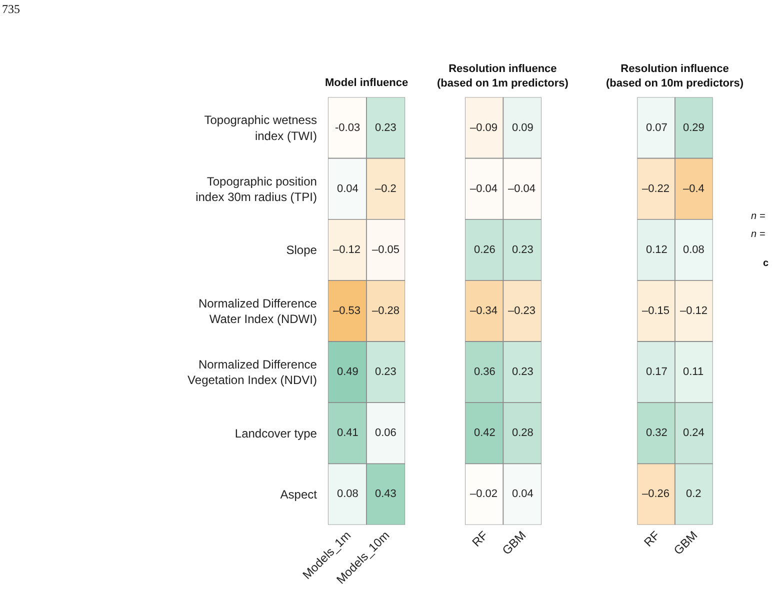 The image size is (779, 593). What do you see at coordinates (694, 494) in the screenshot?
I see `data-label: 0.2` at bounding box center [694, 494].